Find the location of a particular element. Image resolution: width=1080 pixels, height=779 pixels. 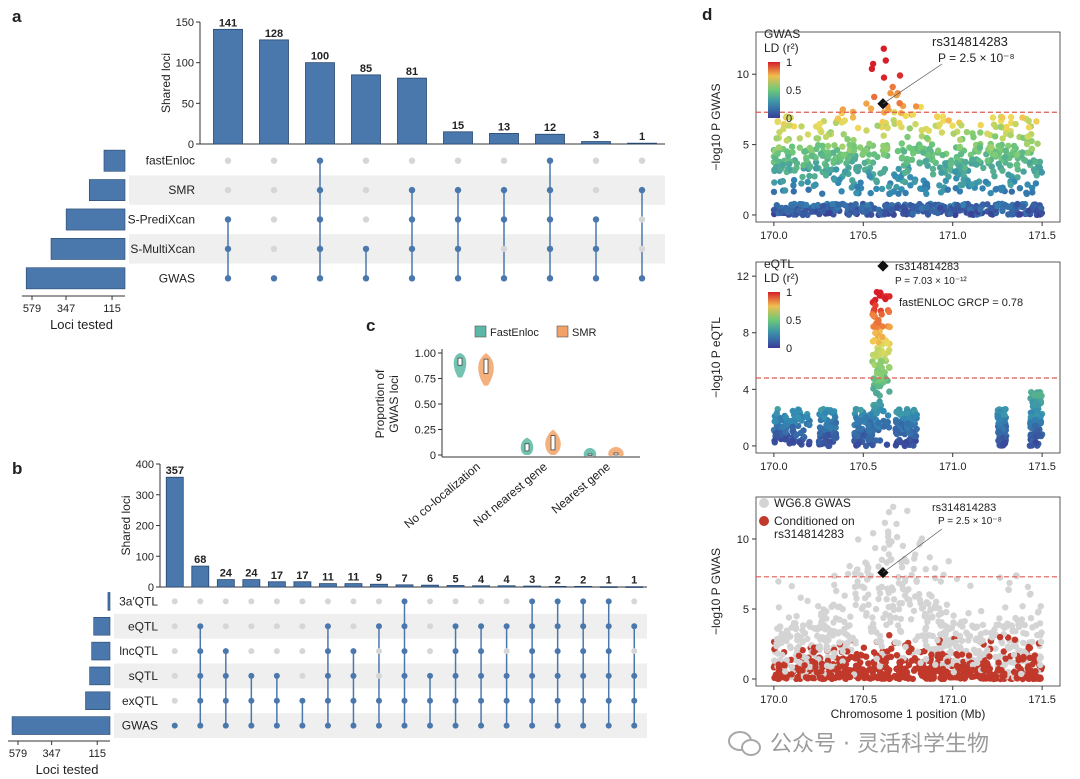

colorbar-tick-label-d1: 0.5 is located at coordinates (793, 91).